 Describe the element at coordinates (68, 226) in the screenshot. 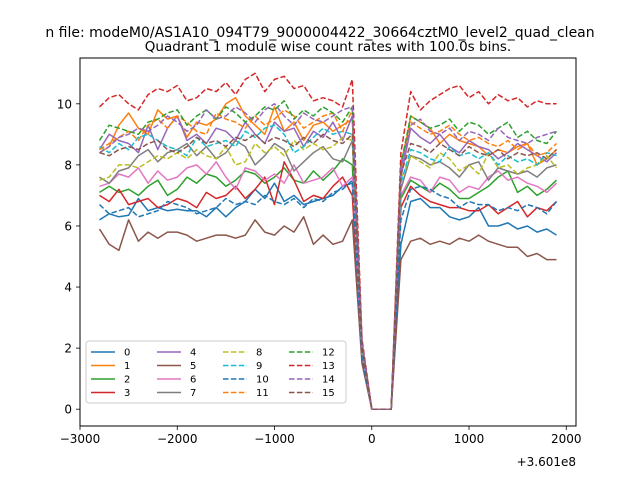

I see `y-tick-label: 6` at that location.